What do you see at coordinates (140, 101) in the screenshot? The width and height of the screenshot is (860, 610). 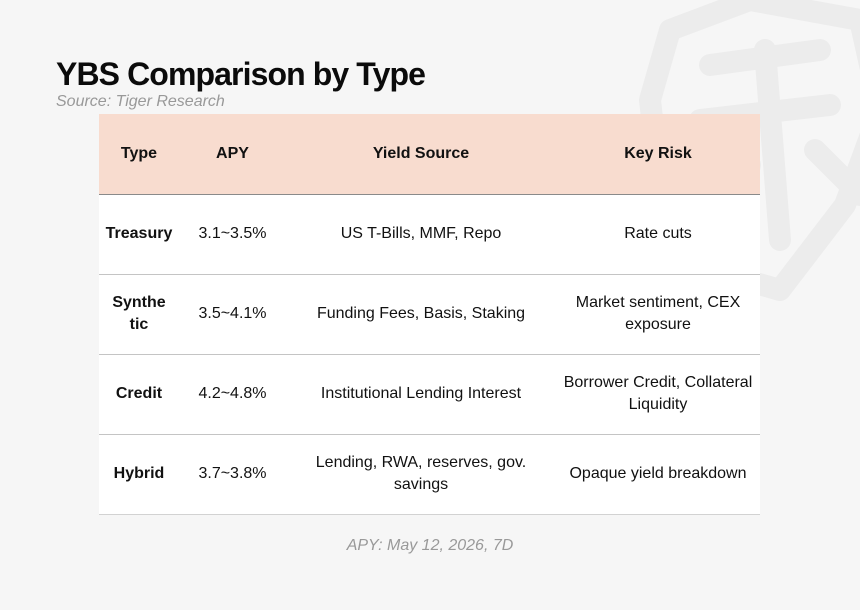 I see `page-subtitle: Source: Tiger Research` at bounding box center [140, 101].